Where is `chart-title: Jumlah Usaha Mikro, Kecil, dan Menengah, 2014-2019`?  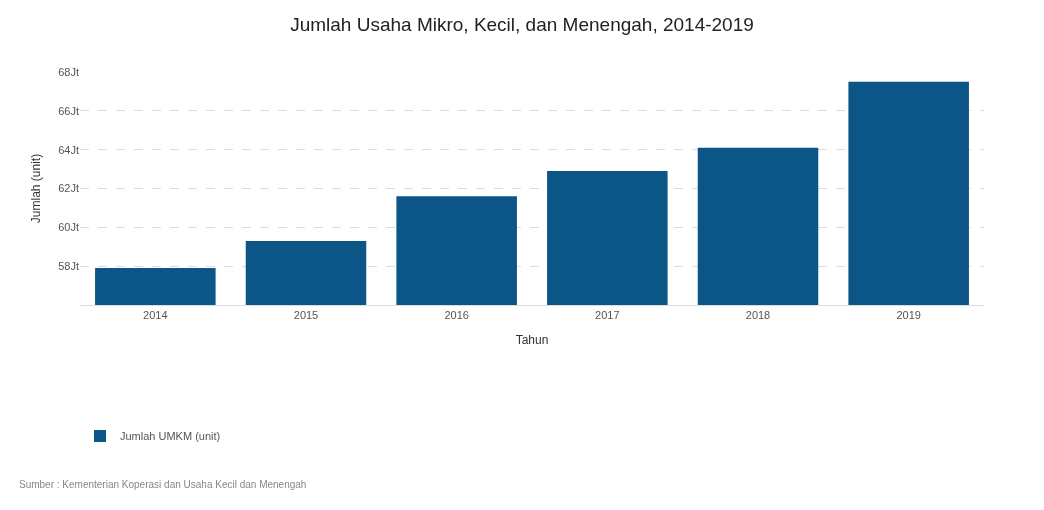
chart-title: Jumlah Usaha Mikro, Kecil, dan Menengah, 2014-2019 is located at coordinates (522, 25).